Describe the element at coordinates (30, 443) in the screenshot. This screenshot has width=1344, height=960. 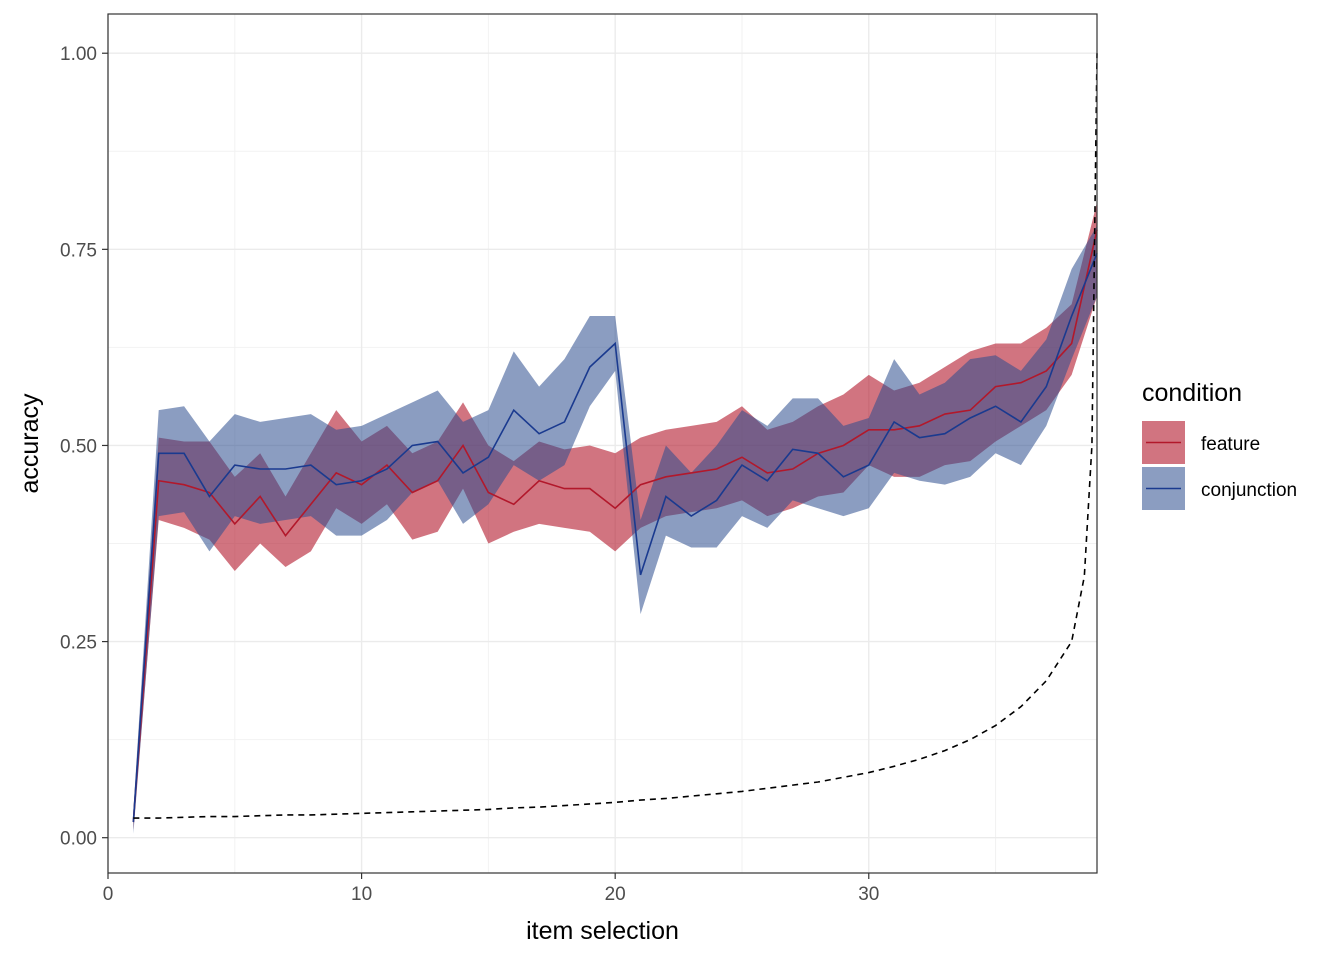
I see `y-axis-title: accuracy` at that location.